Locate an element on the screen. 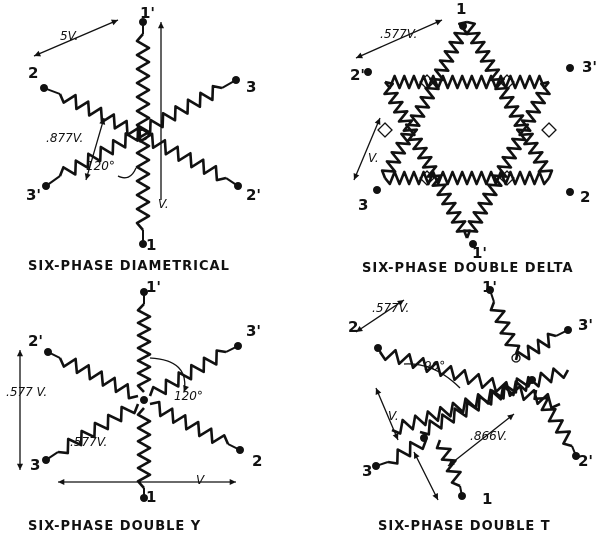 This screenshot has height=539, width=600. caption-diametrical: SIX-PHASE DIAMETRICAL is located at coordinates (129, 266).